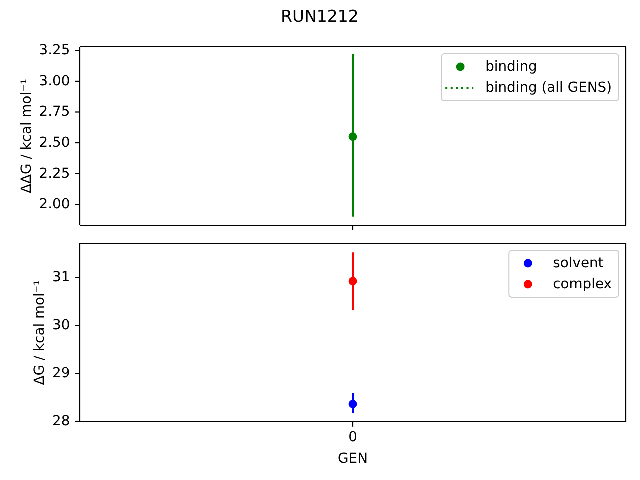 The image size is (640, 480). Describe the element at coordinates (353, 458) in the screenshot. I see `x-axis-title: GEN` at that location.